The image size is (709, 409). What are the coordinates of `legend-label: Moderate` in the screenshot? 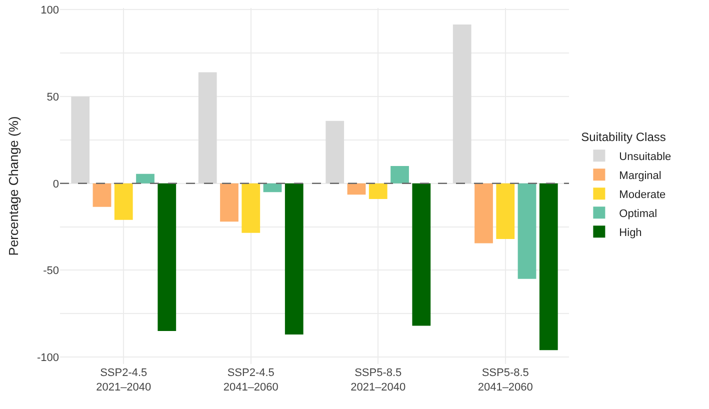 It's located at (642, 194).